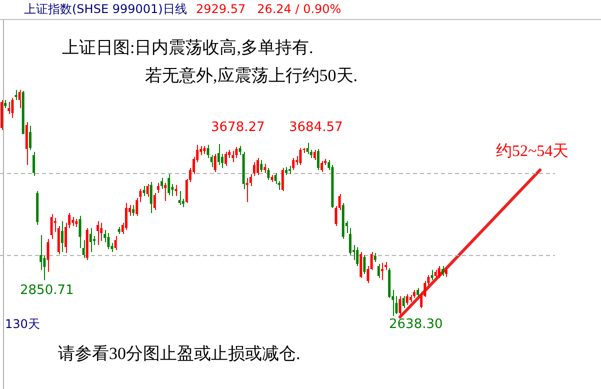 This screenshot has height=389, width=601. What do you see at coordinates (269, 9) in the screenshot?
I see `chart-subtitle: 2929.57 26.24 / 0.90%` at bounding box center [269, 9].